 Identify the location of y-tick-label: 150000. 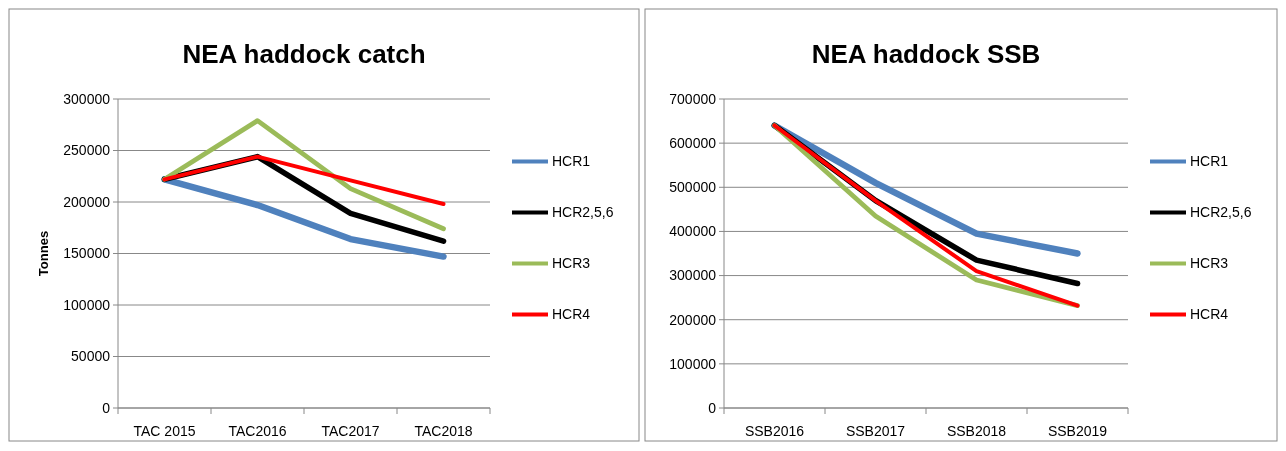
(87, 253).